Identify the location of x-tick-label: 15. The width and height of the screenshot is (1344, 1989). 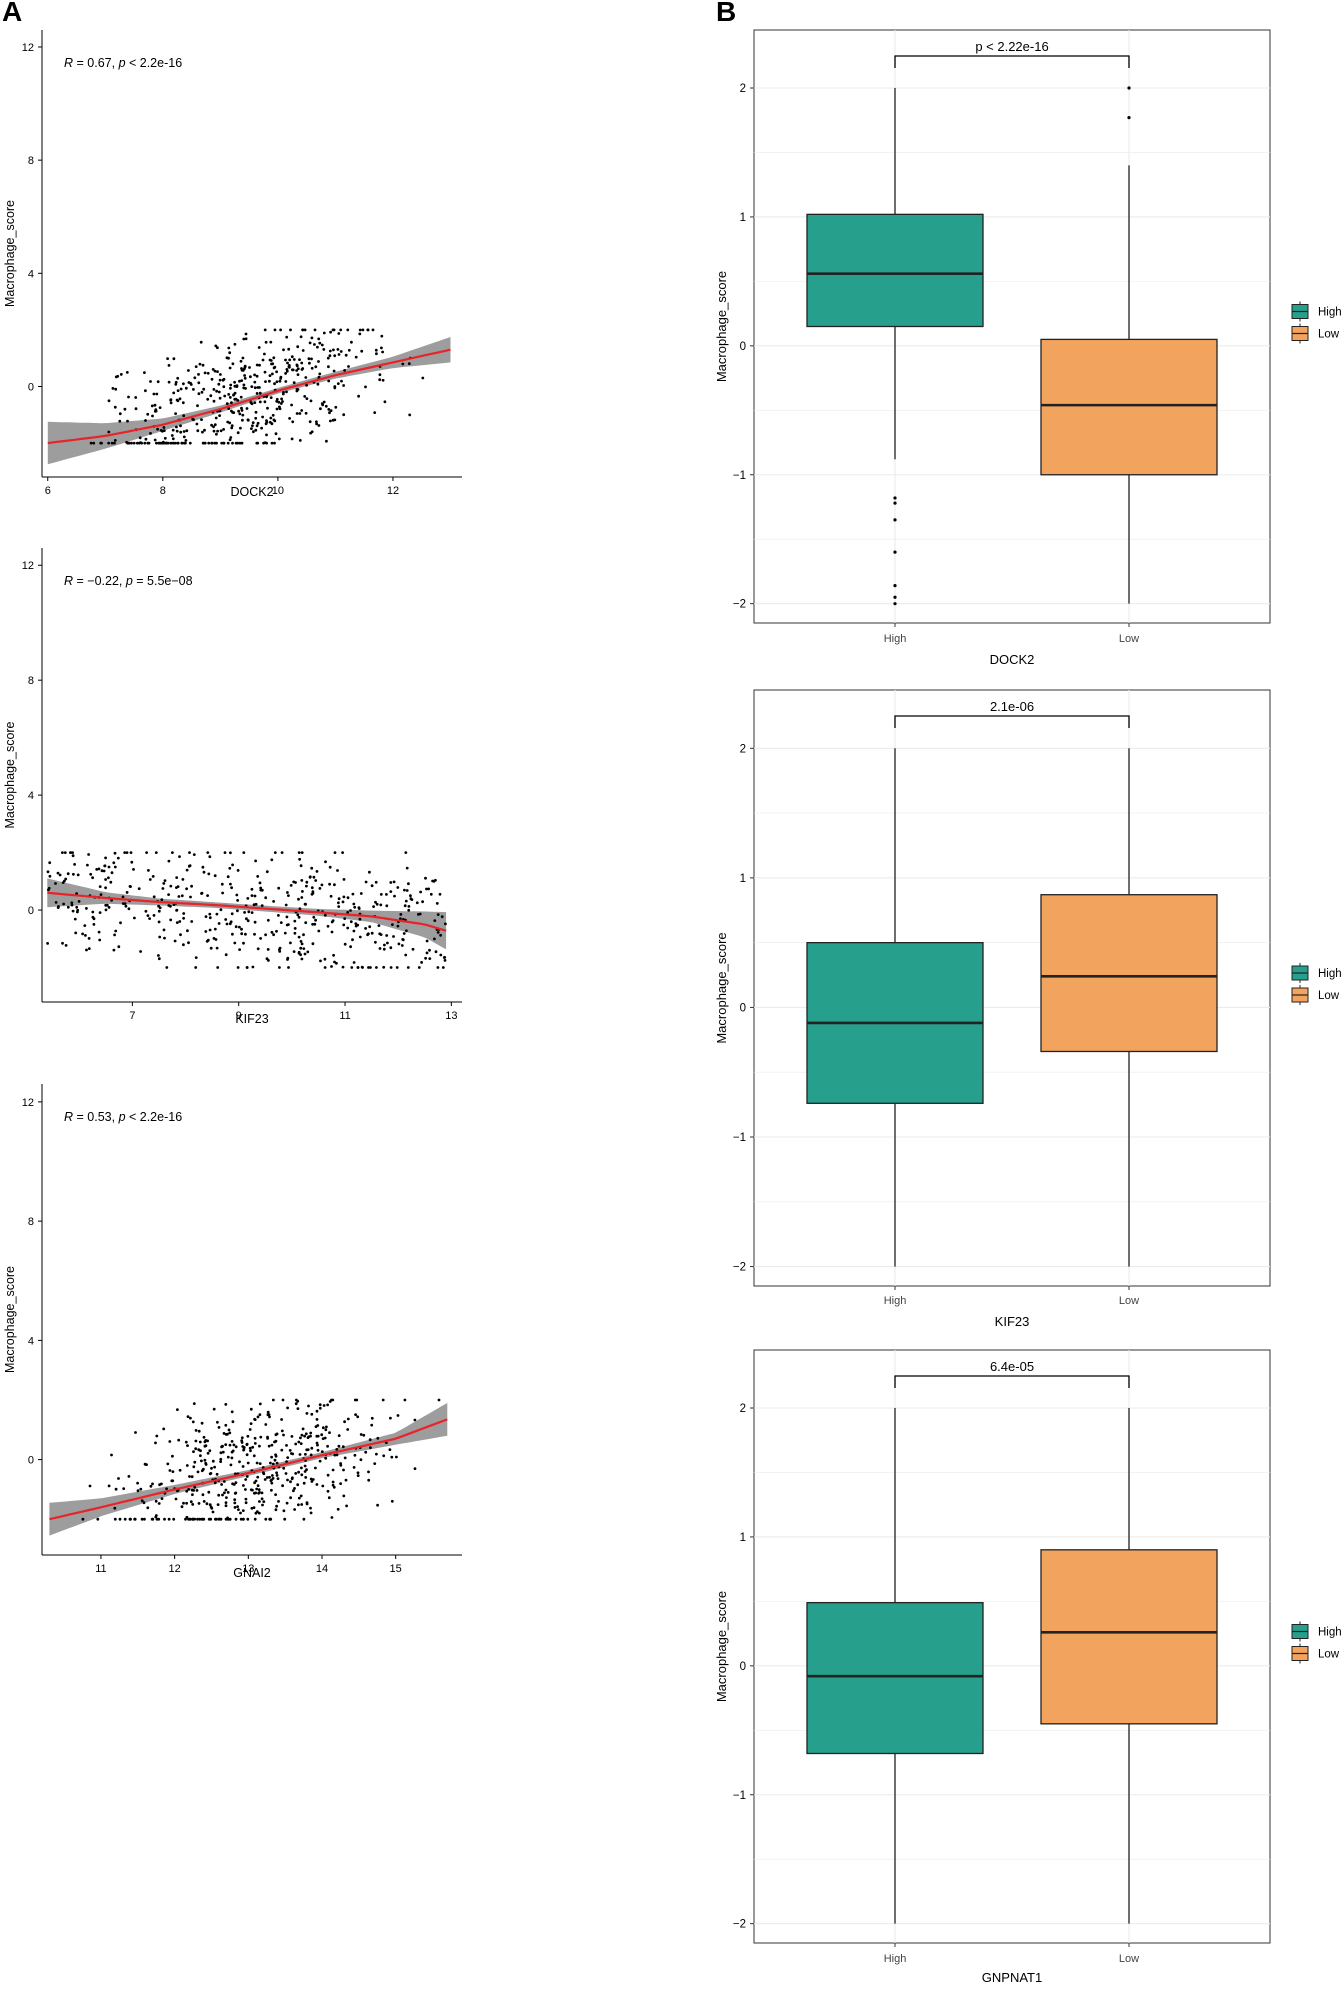
(396, 1569).